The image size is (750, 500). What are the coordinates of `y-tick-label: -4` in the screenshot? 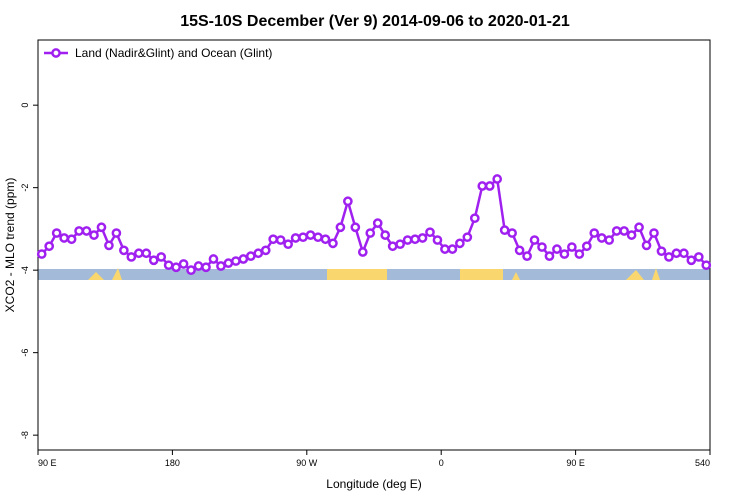 It's located at (25, 270).